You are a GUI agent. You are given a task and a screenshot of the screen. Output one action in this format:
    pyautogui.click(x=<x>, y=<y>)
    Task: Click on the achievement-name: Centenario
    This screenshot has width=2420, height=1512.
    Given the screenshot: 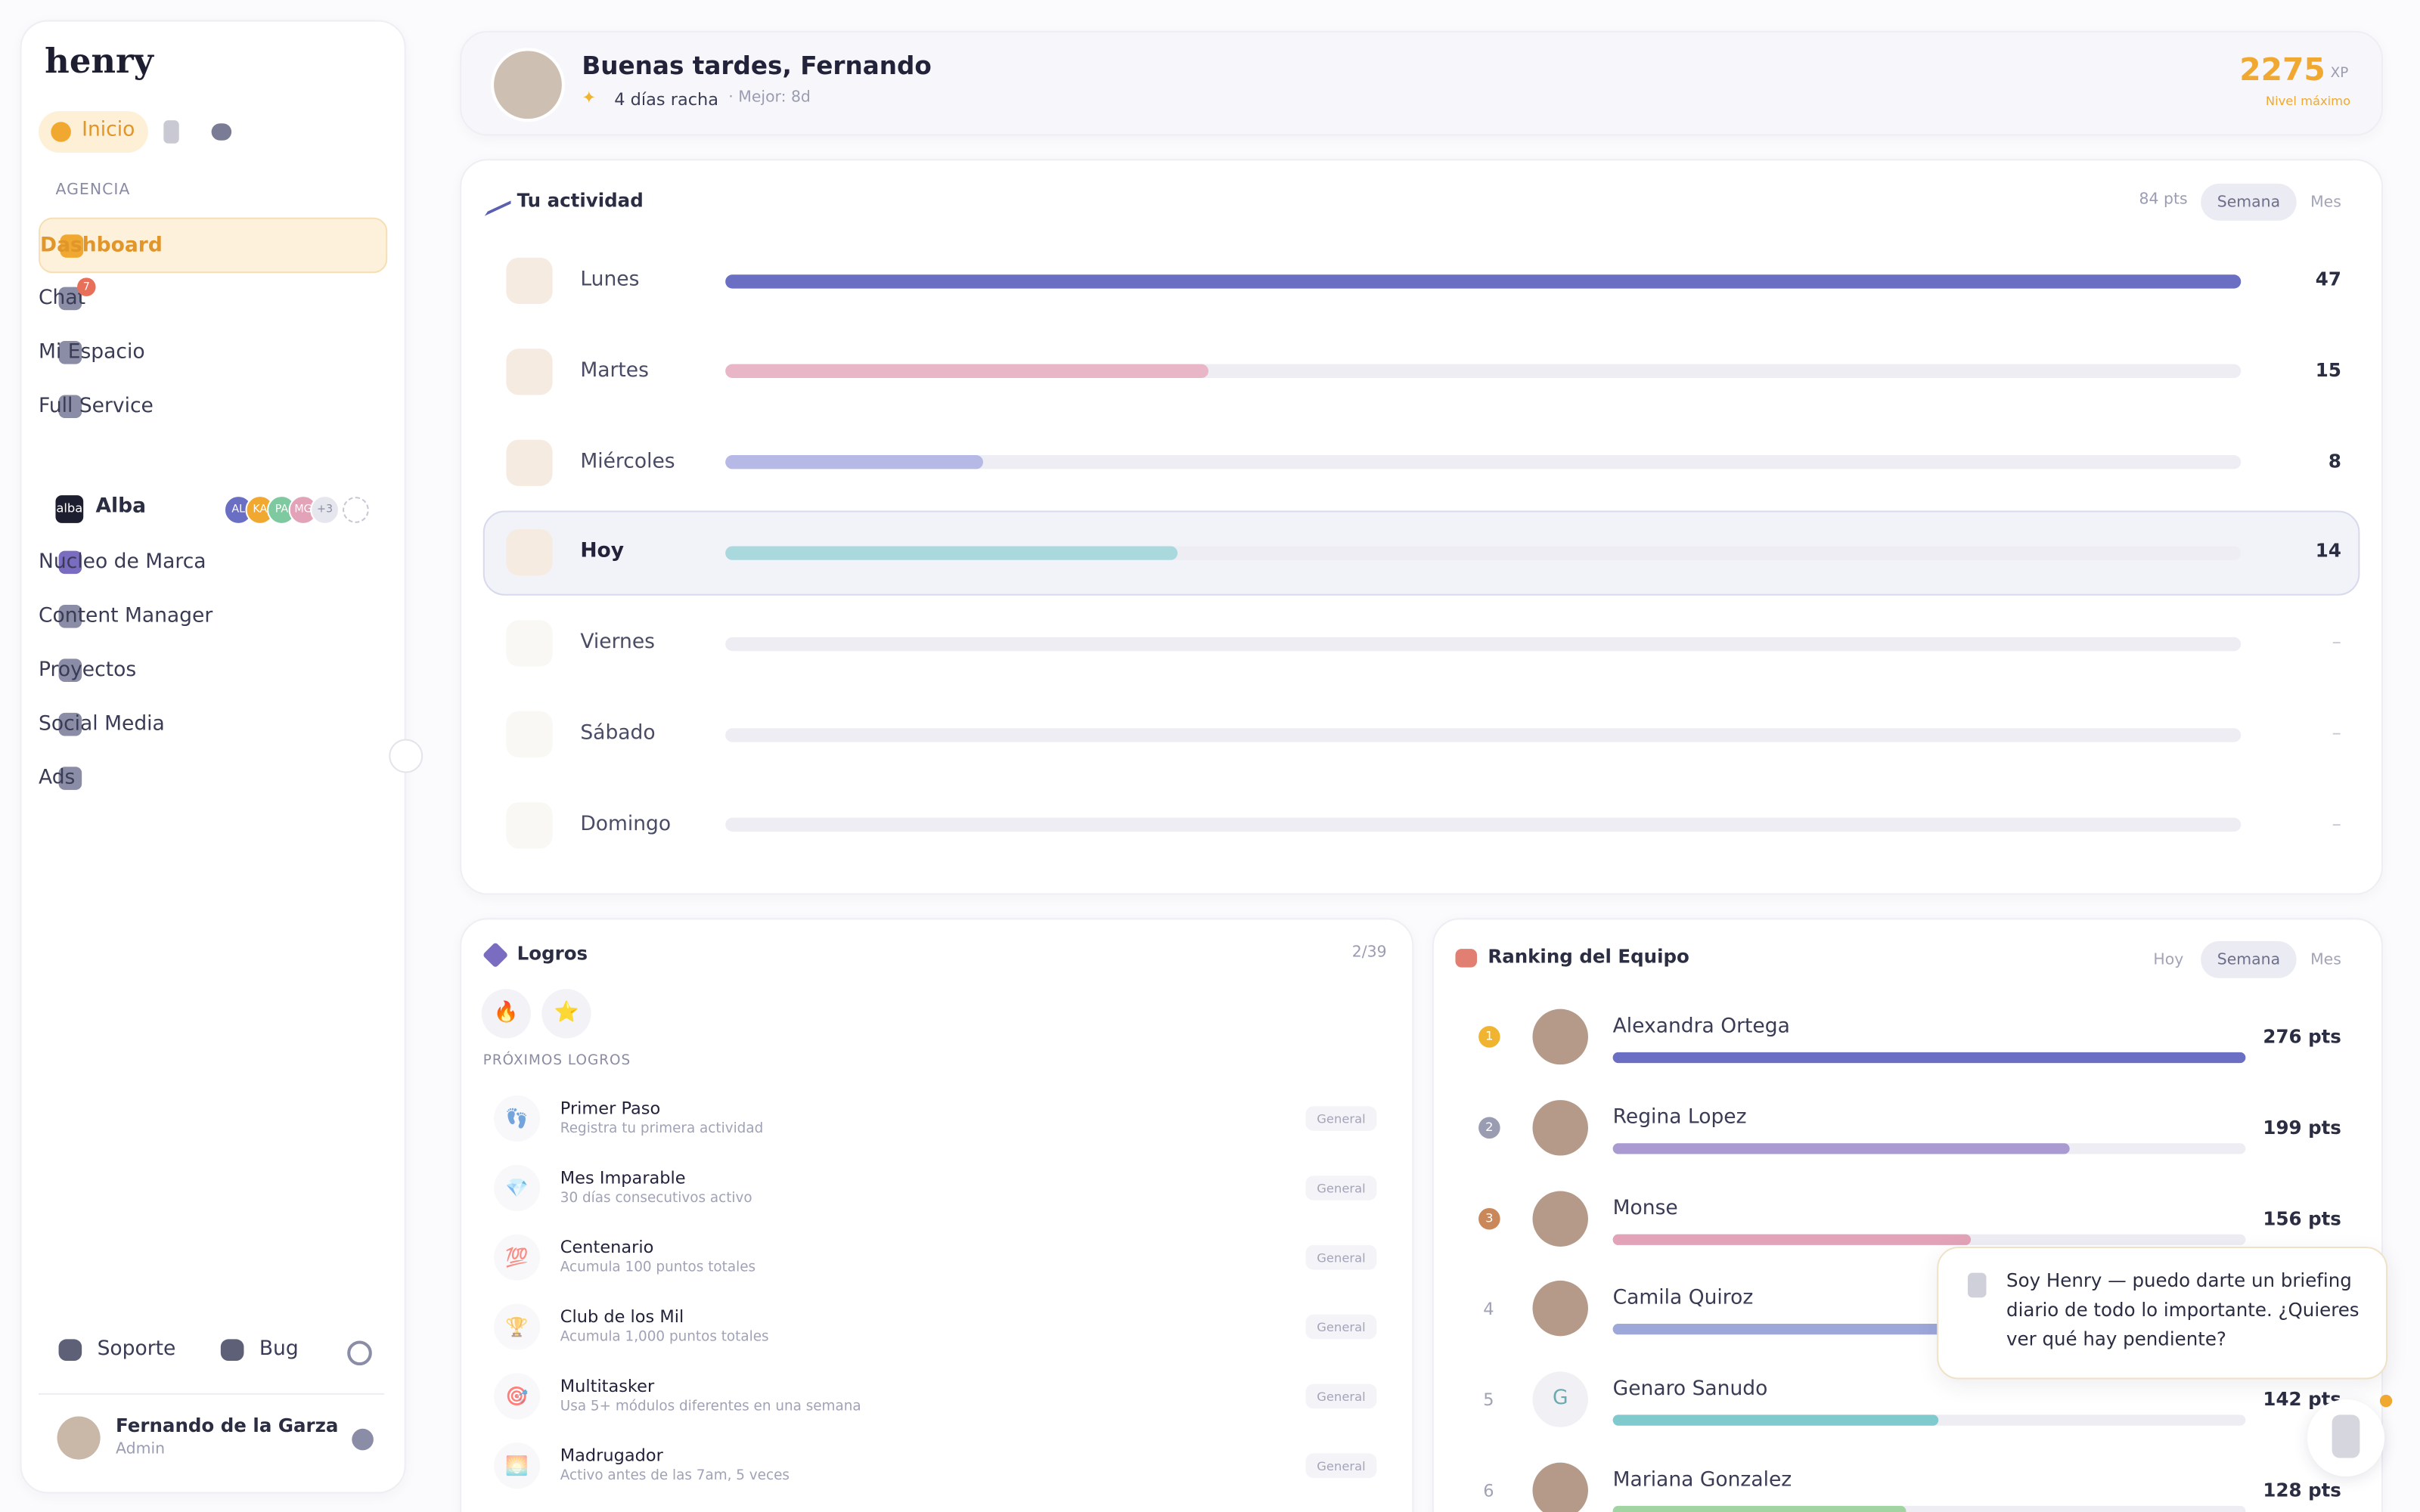 What is the action you would take?
    pyautogui.click(x=607, y=1247)
    